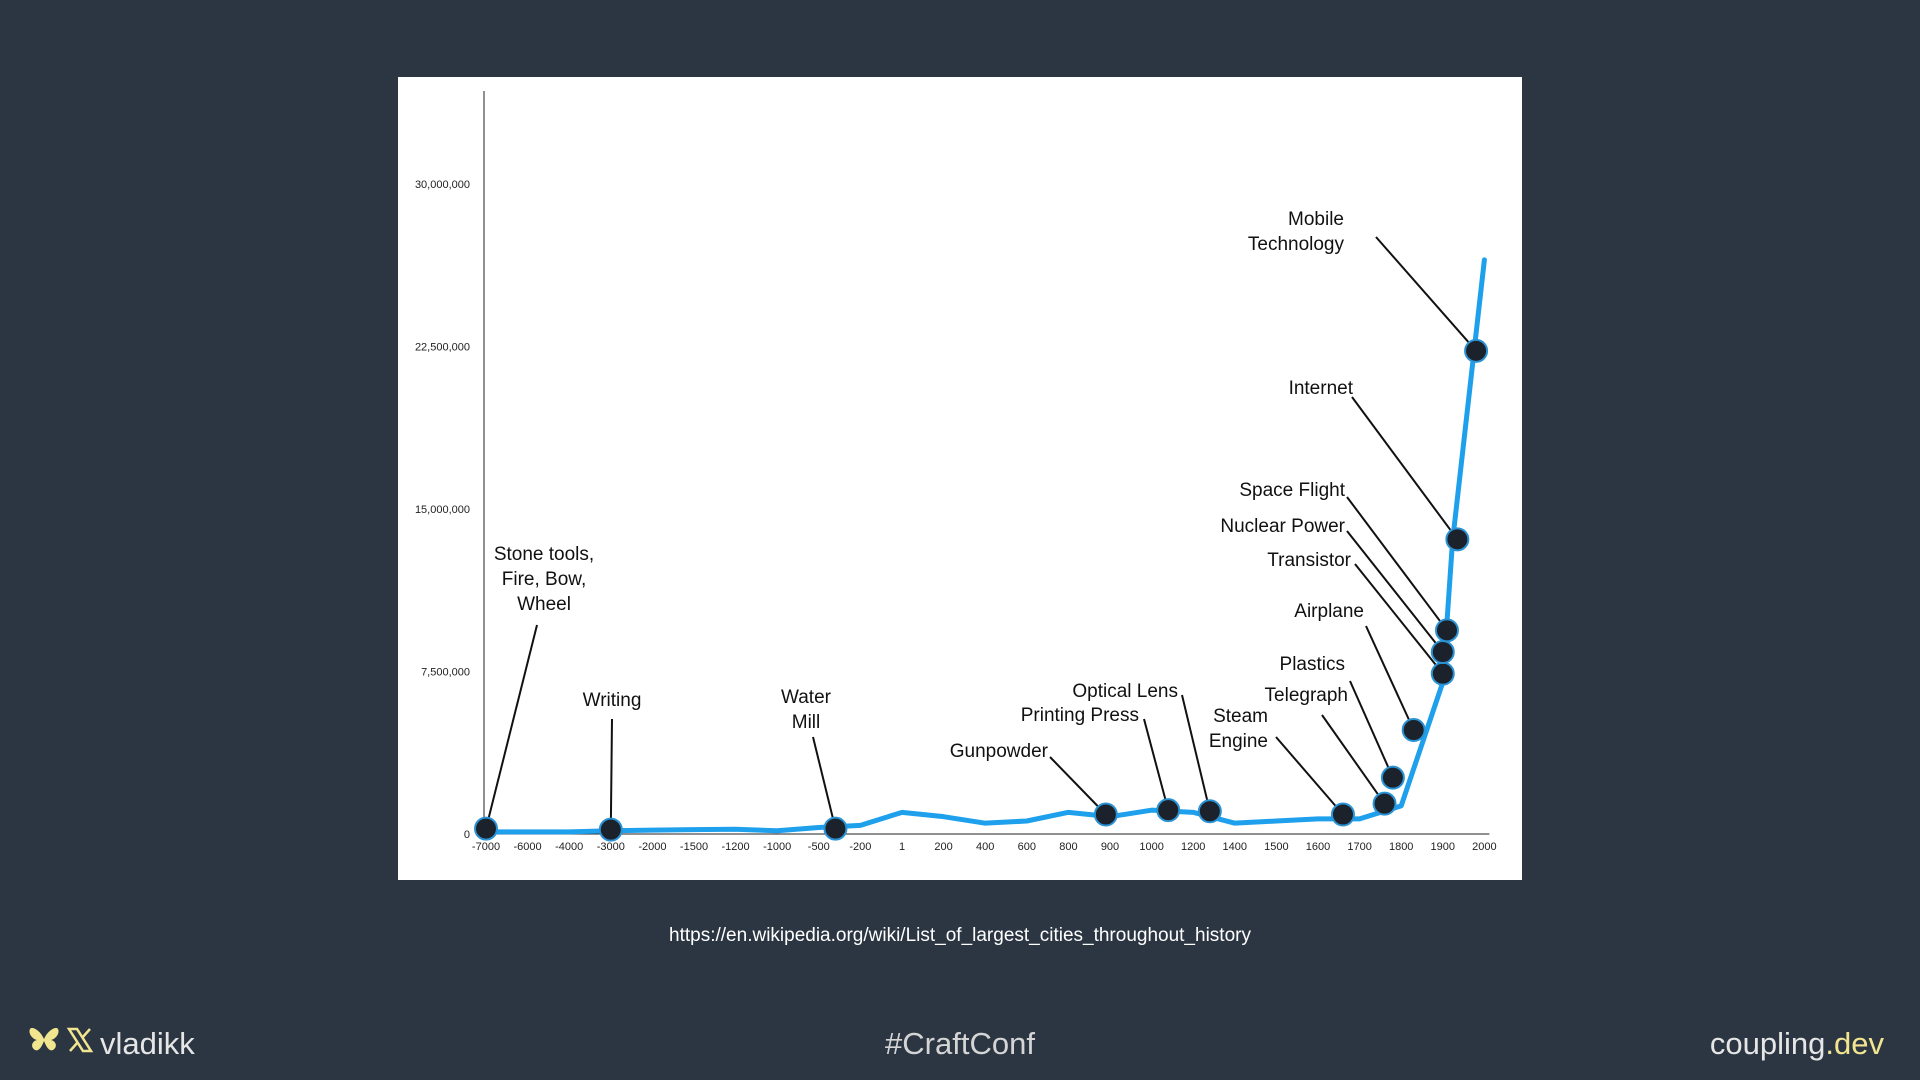 Image resolution: width=1920 pixels, height=1080 pixels. What do you see at coordinates (1309, 560) in the screenshot?
I see `annotation-label: Transistor` at bounding box center [1309, 560].